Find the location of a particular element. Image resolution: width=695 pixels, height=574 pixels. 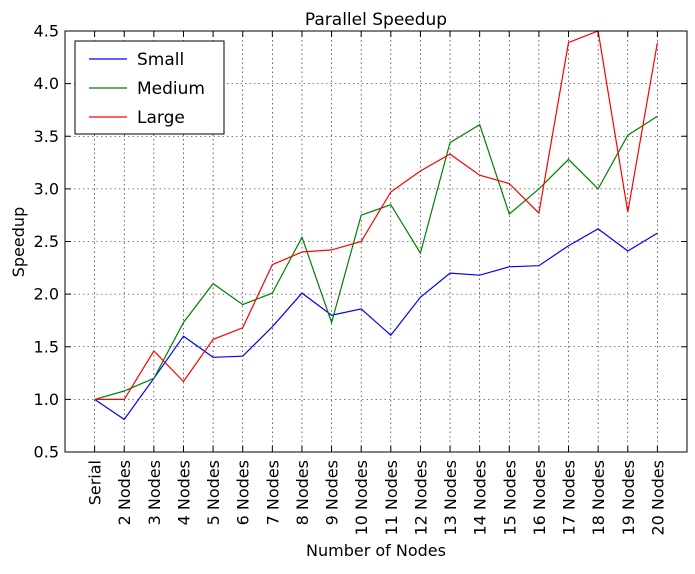

y-tick-label: 4.0 is located at coordinates (46, 83).